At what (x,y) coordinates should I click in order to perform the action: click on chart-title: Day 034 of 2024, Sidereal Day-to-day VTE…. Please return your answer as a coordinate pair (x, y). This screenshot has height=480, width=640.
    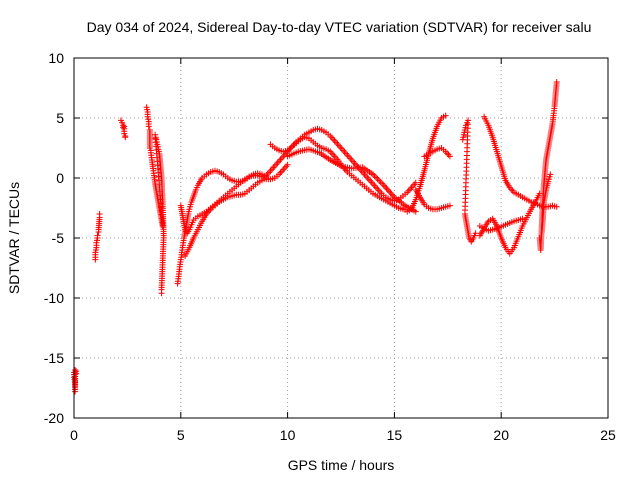
    Looking at the image, I should click on (339, 27).